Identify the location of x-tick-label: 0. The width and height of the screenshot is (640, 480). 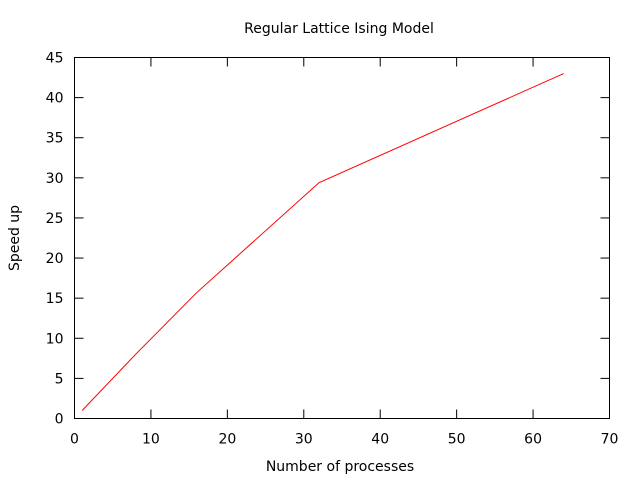
(74, 440).